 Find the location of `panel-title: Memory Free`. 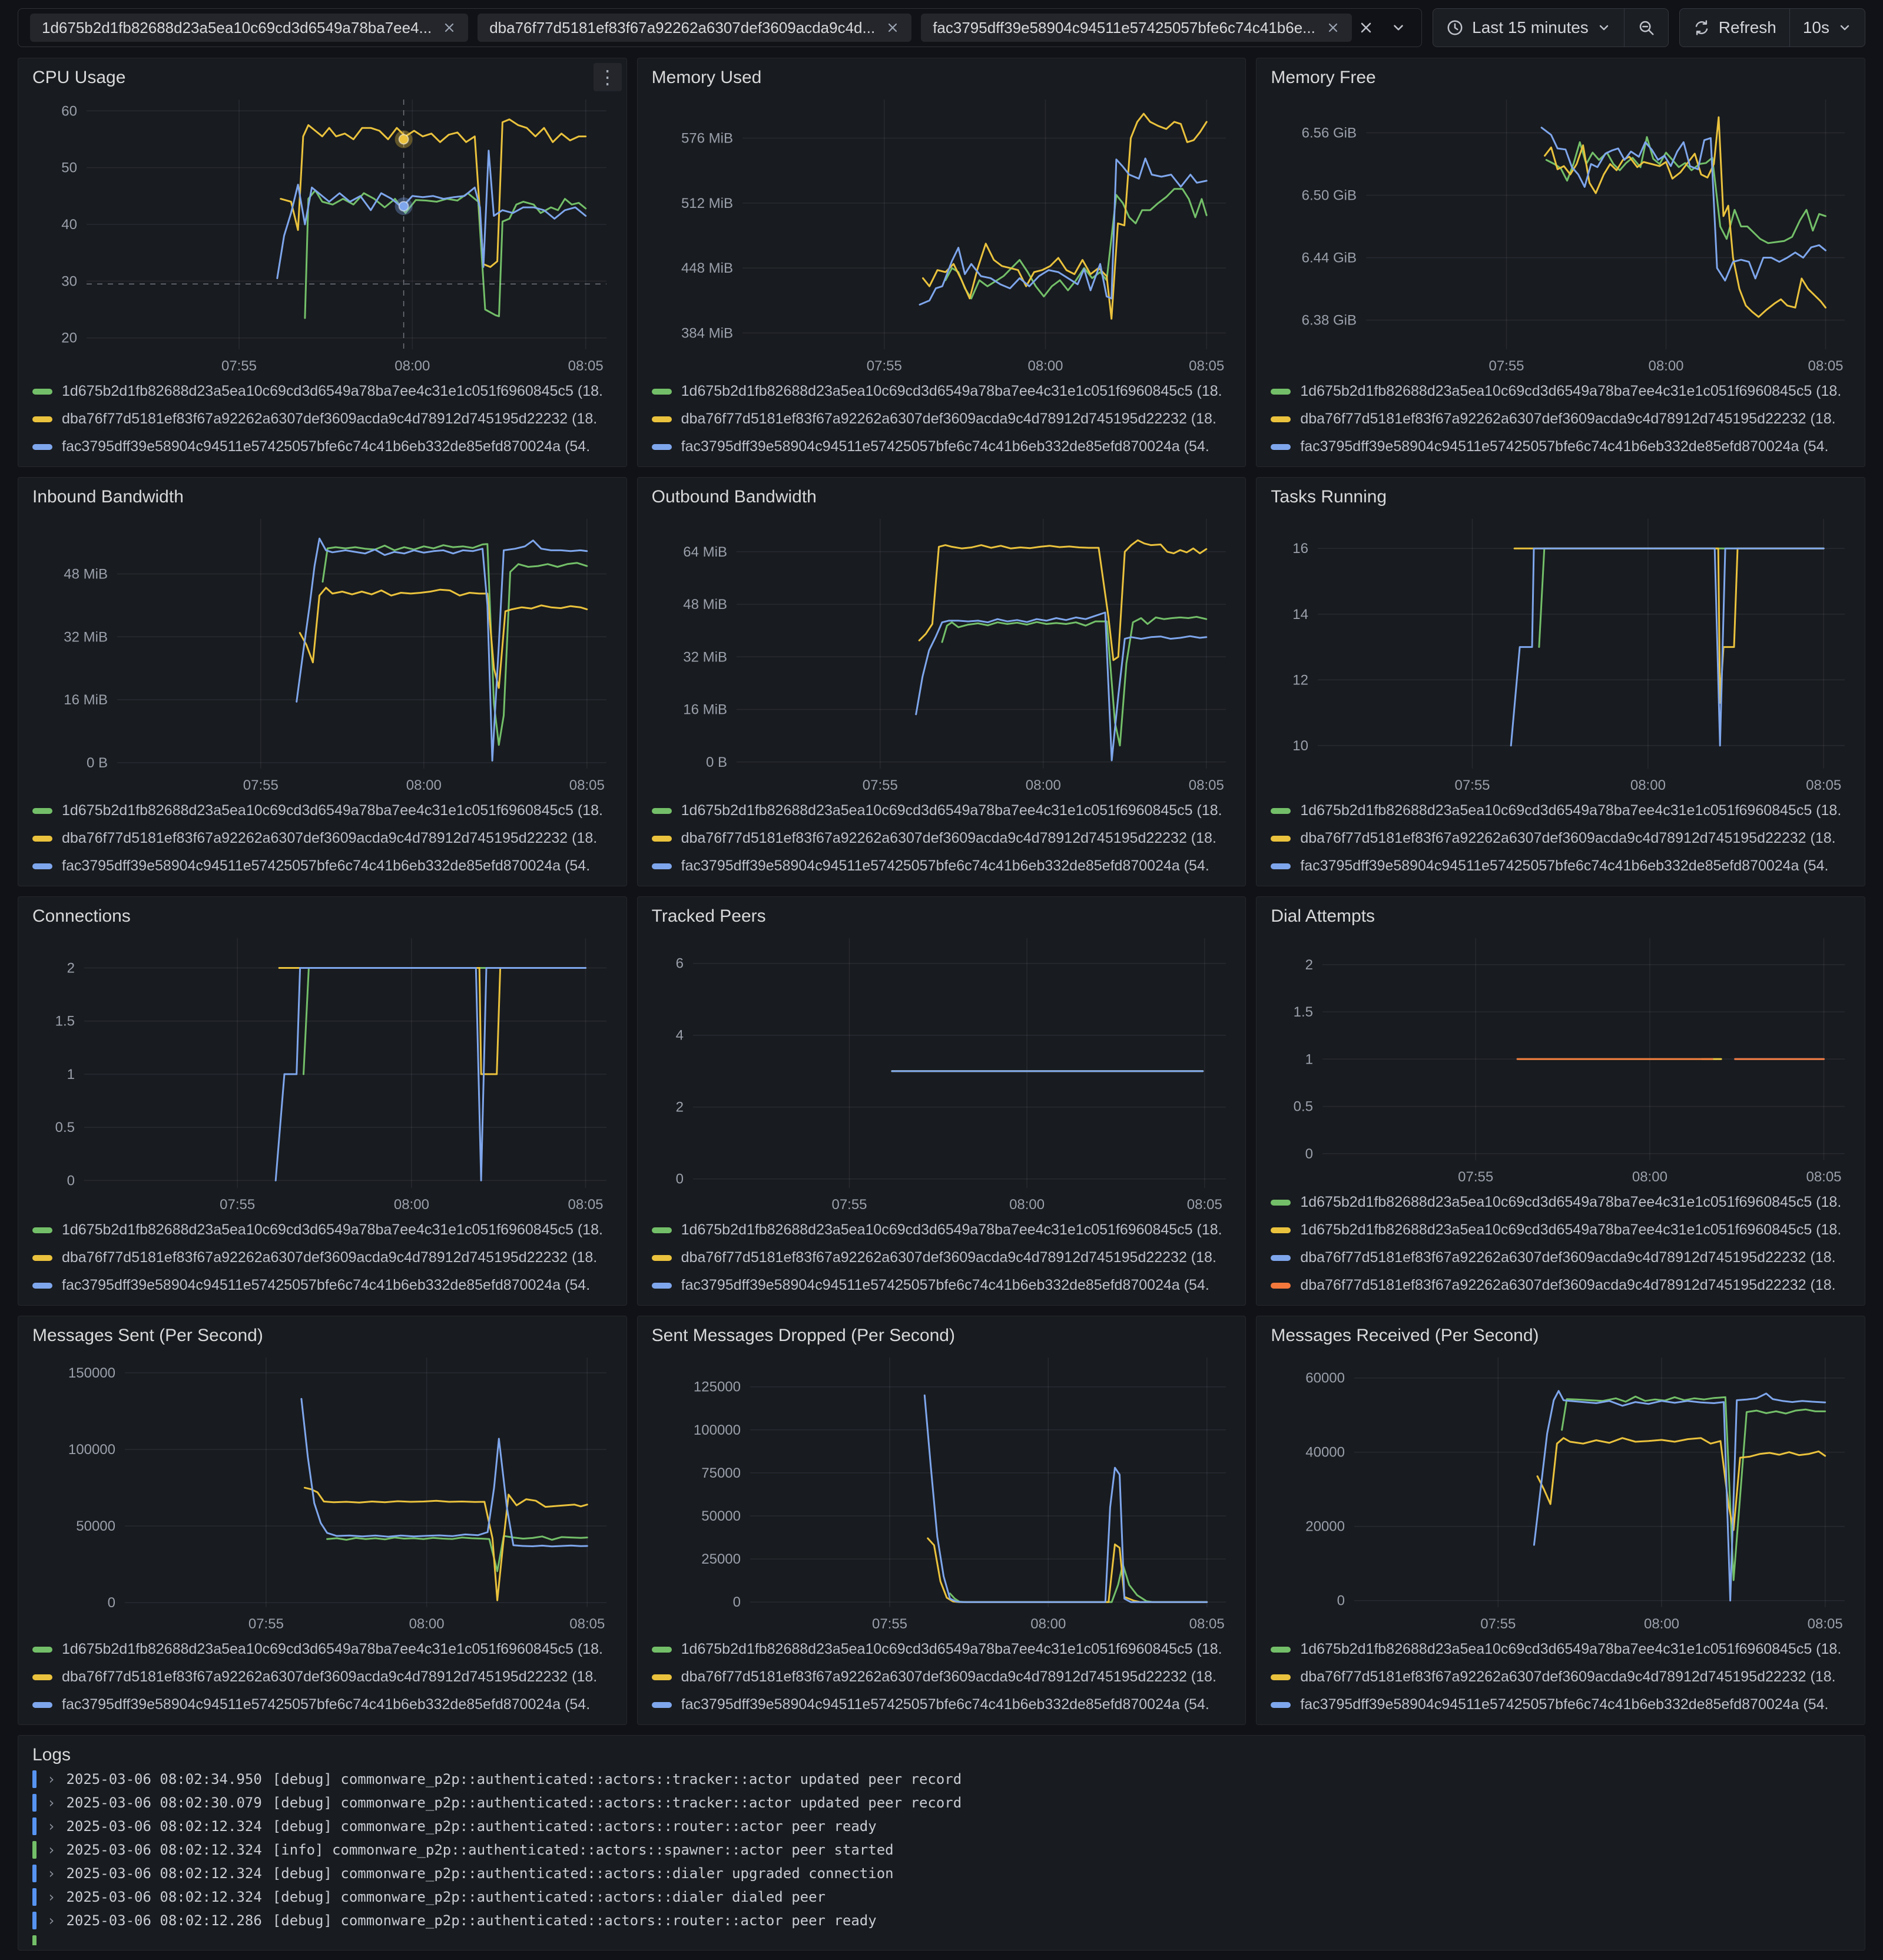

panel-title: Memory Free is located at coordinates (1323, 77).